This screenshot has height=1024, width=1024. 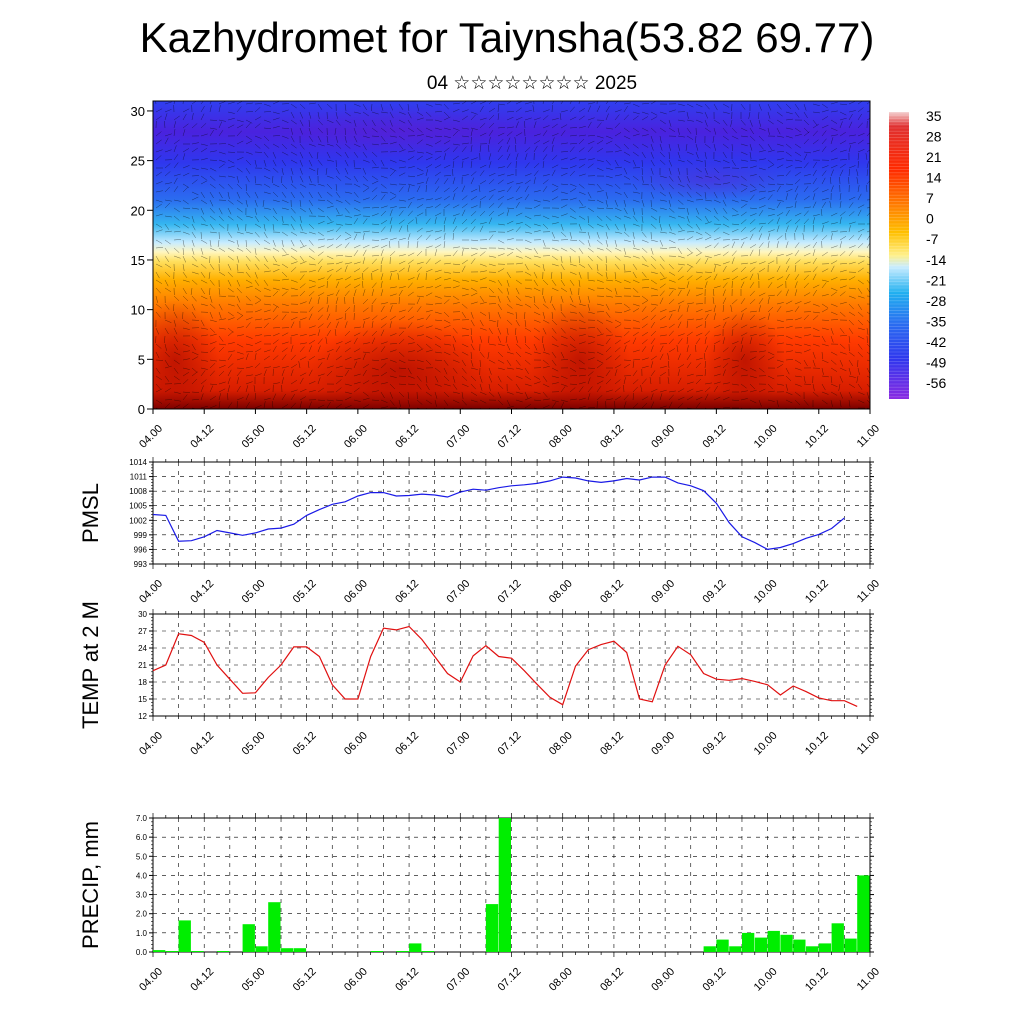 I want to click on y-tick-label: 1002, so click(x=138, y=520).